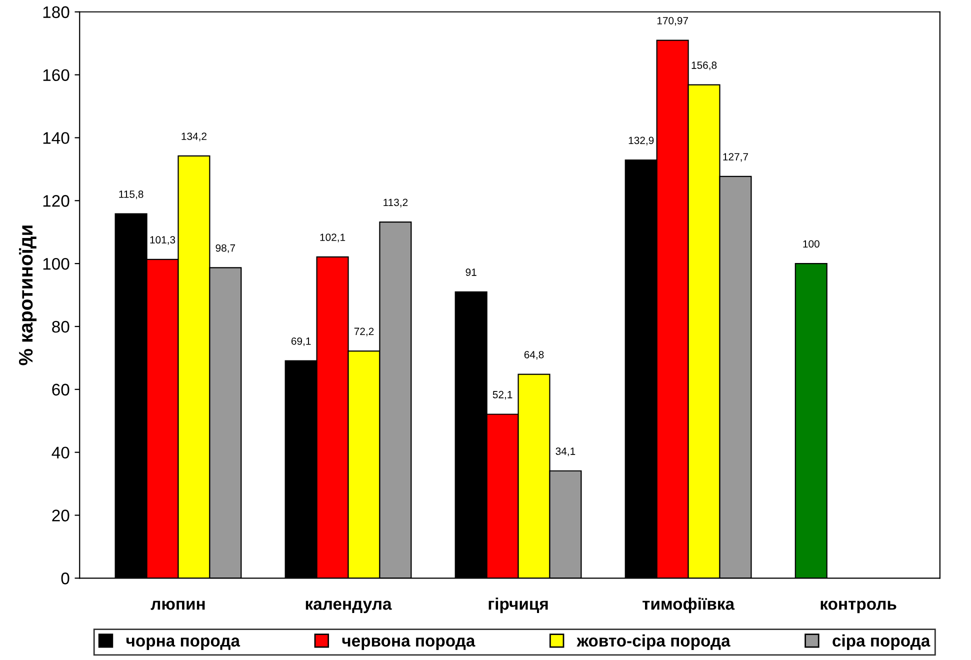 This screenshot has height=660, width=971. I want to click on y-tick-label: 20, so click(61, 516).